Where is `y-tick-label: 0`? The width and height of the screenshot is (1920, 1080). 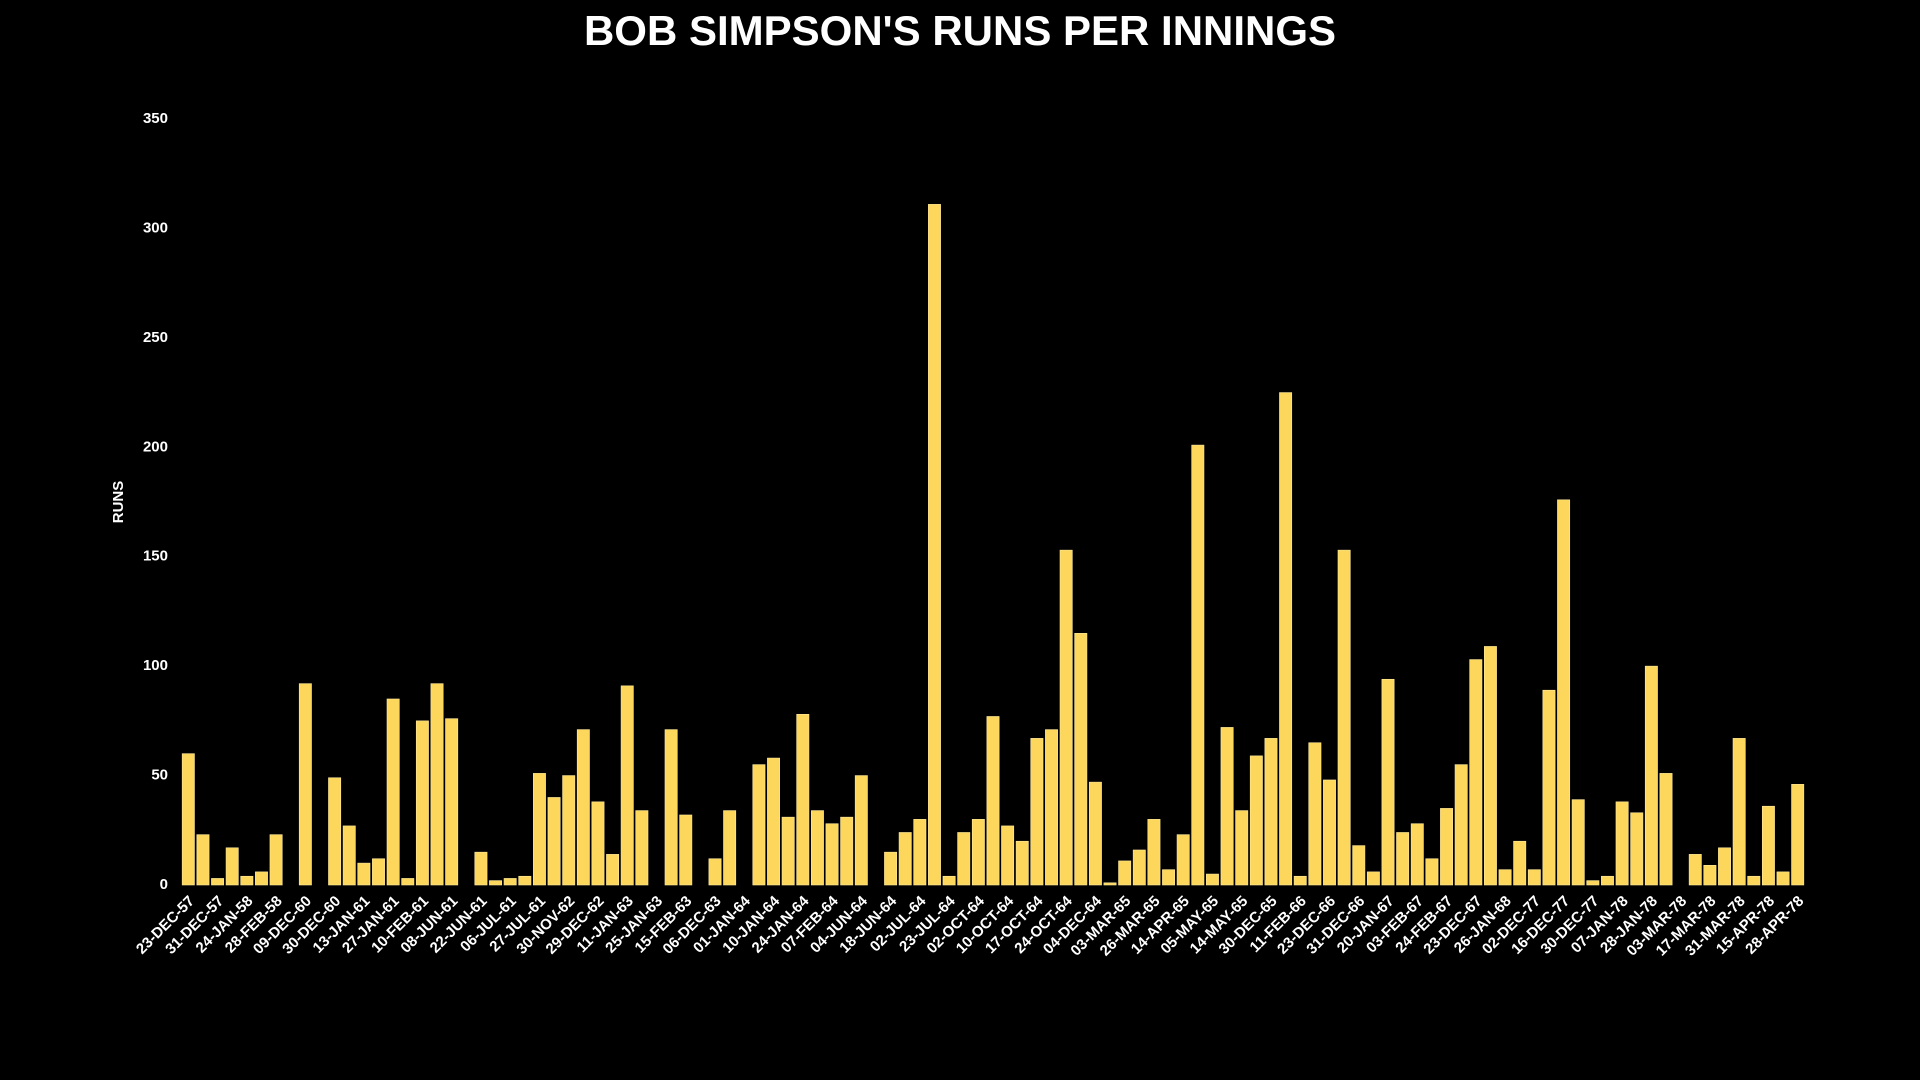
y-tick-label: 0 is located at coordinates (164, 884).